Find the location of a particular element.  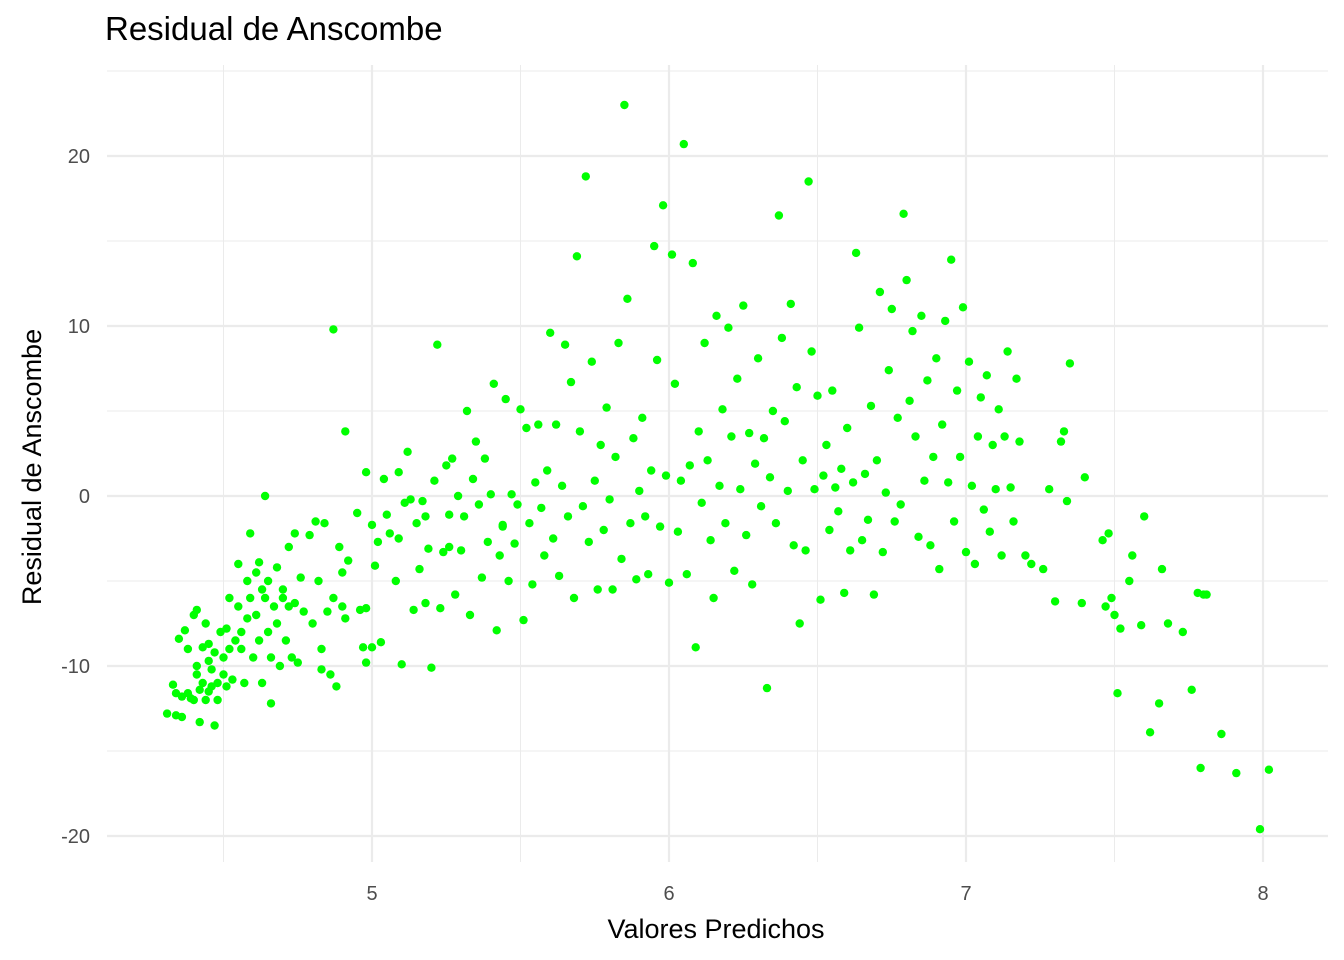

y-tick-label: 0 is located at coordinates (84, 497).